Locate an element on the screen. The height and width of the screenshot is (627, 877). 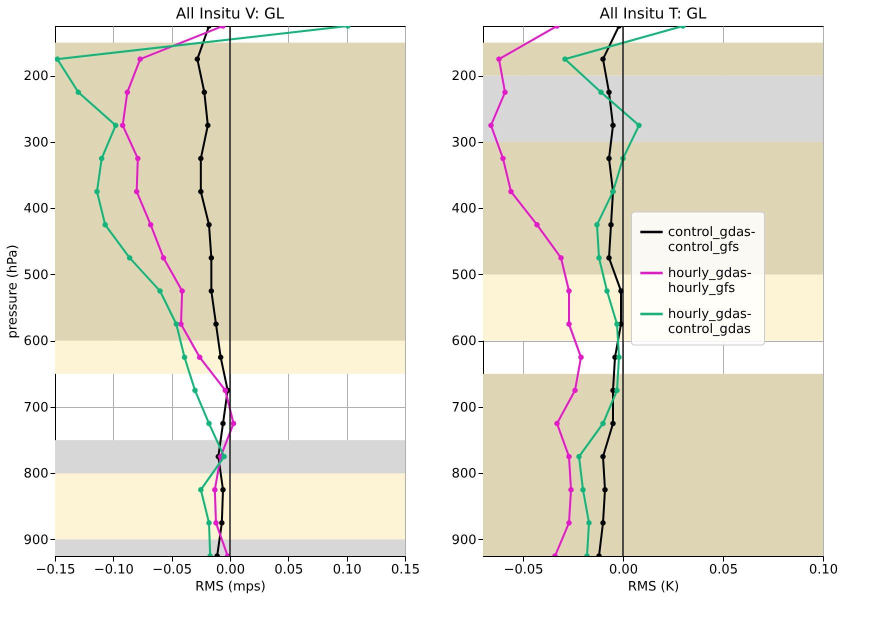
x-axis-title: RMS (mps) is located at coordinates (230, 587).